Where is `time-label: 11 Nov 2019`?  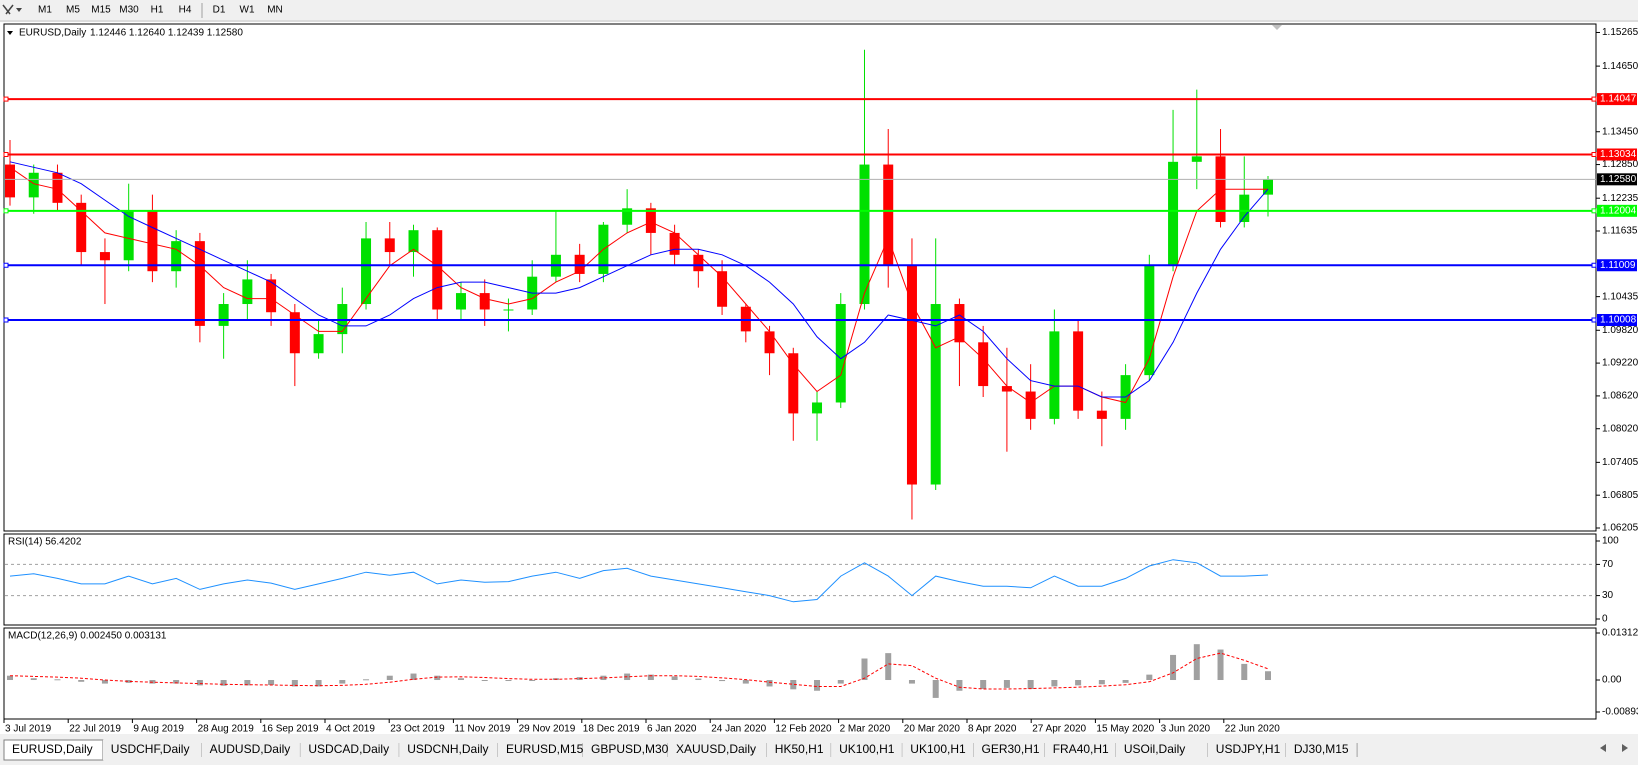
time-label: 11 Nov 2019 is located at coordinates (482, 729).